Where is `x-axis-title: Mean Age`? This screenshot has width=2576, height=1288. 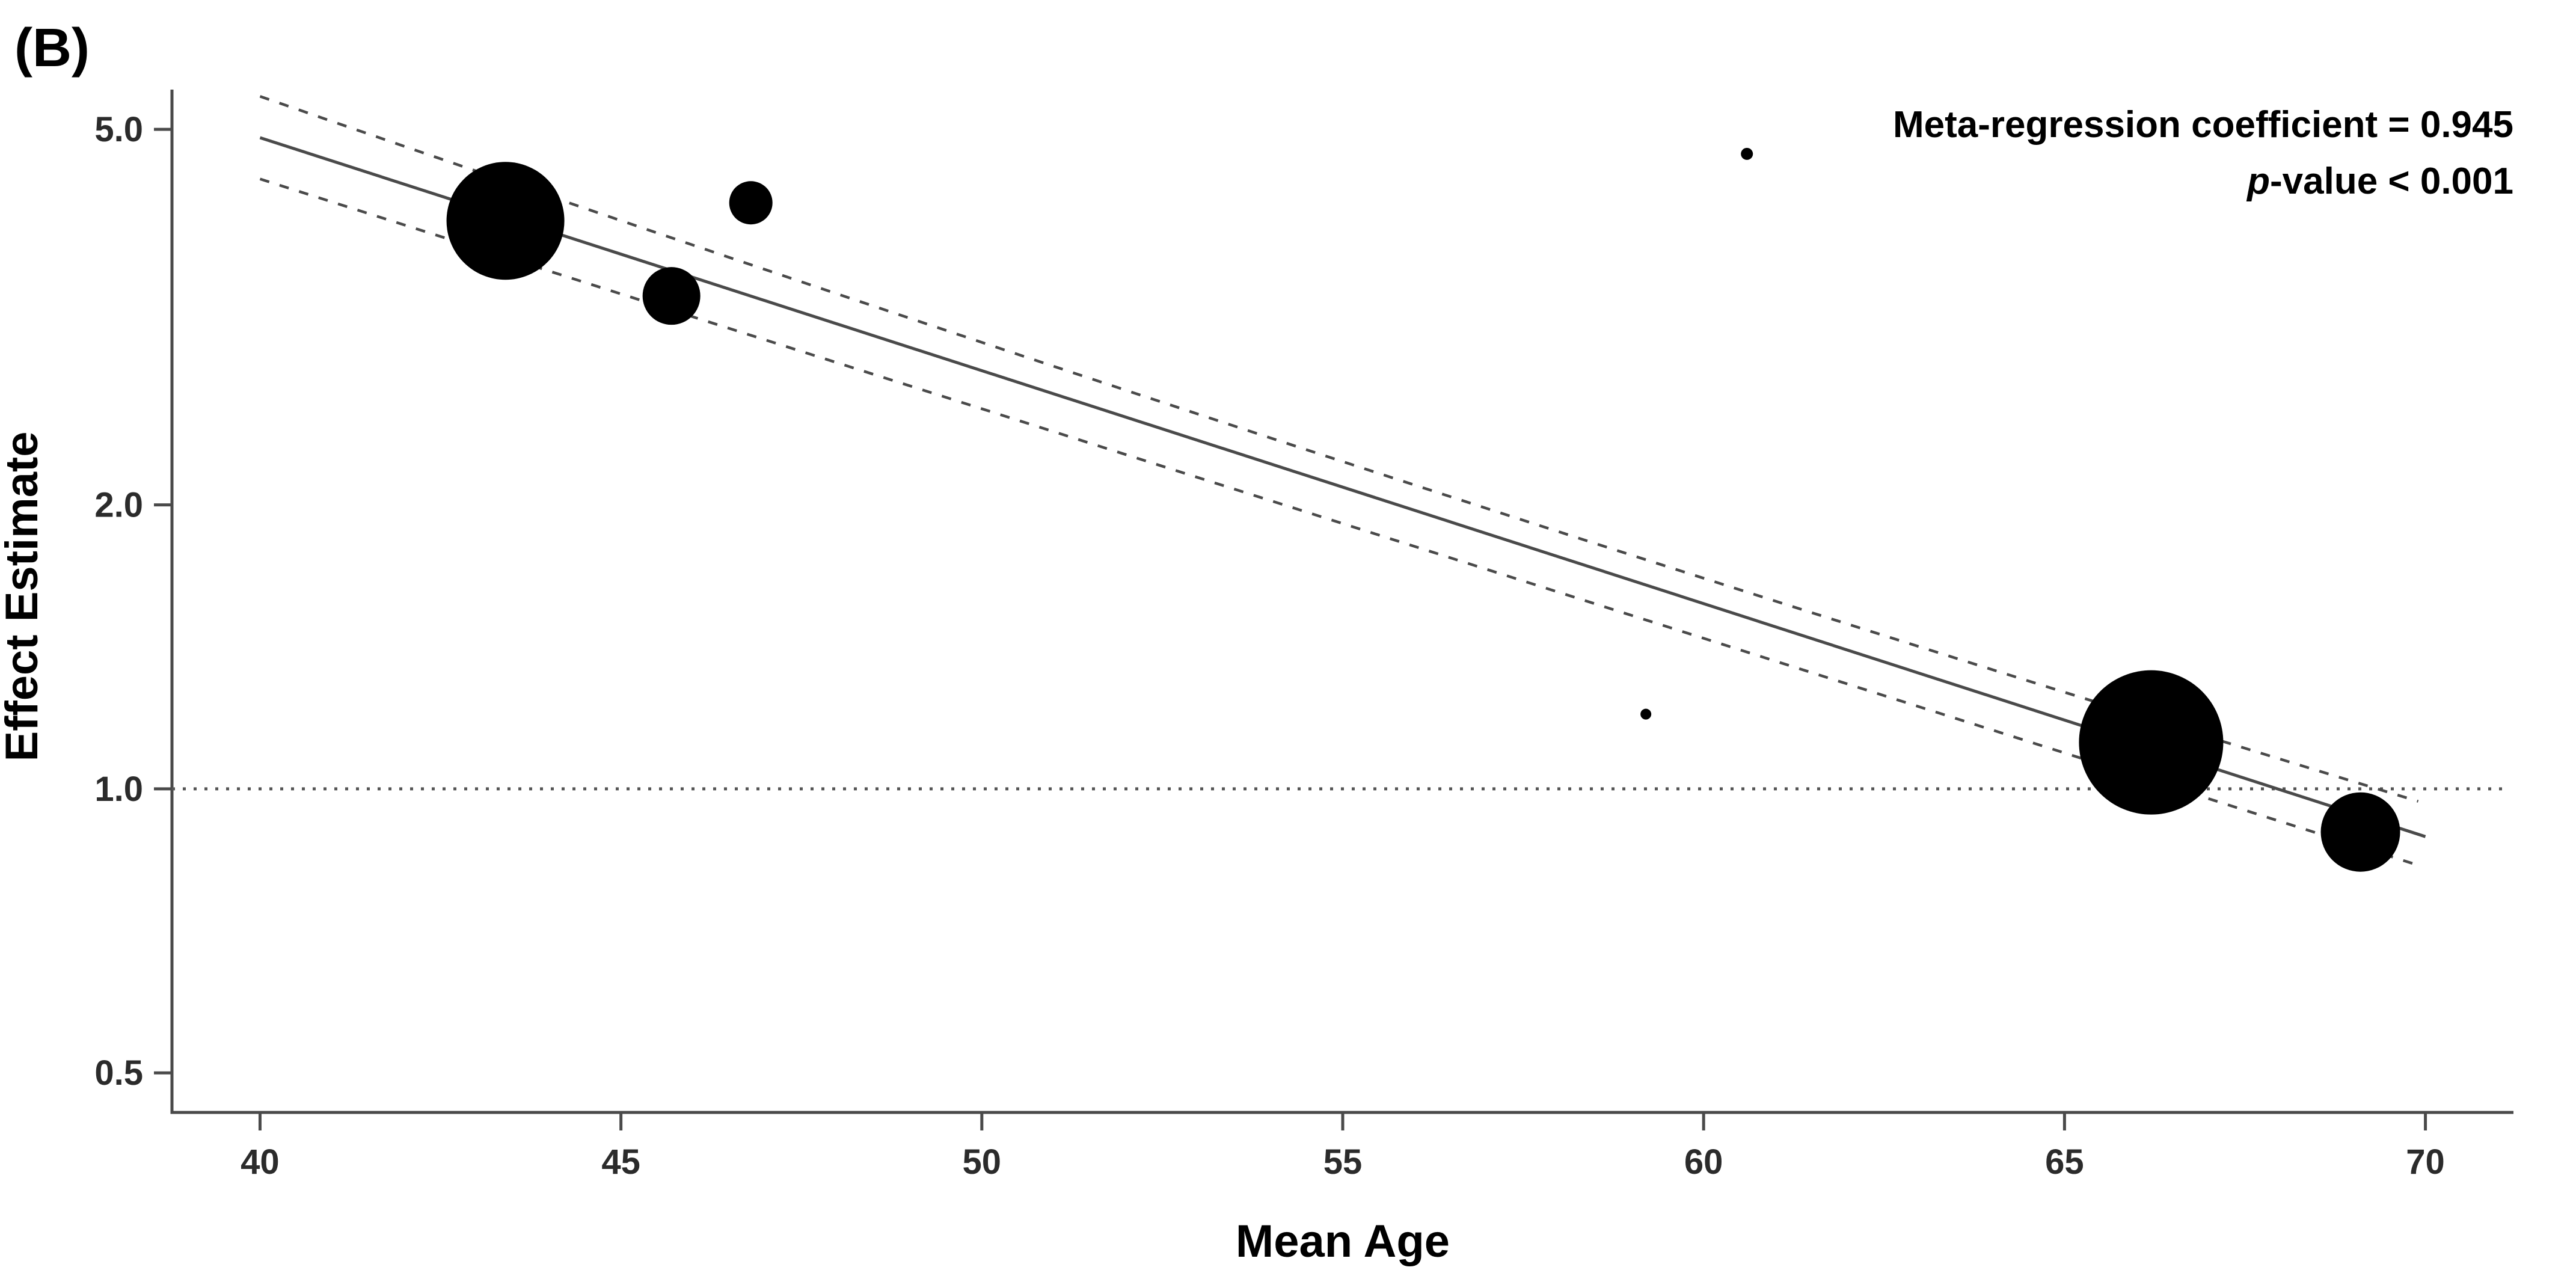 x-axis-title: Mean Age is located at coordinates (1343, 1241).